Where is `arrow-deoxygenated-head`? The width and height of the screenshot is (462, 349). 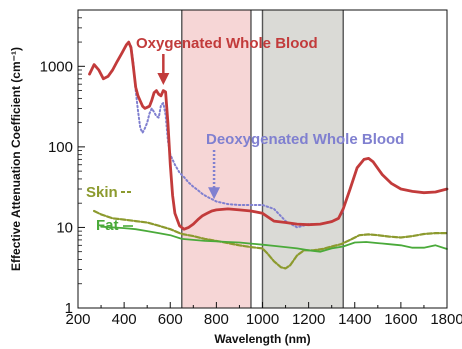
arrow-deoxygenated-head is located at coordinates (214, 193).